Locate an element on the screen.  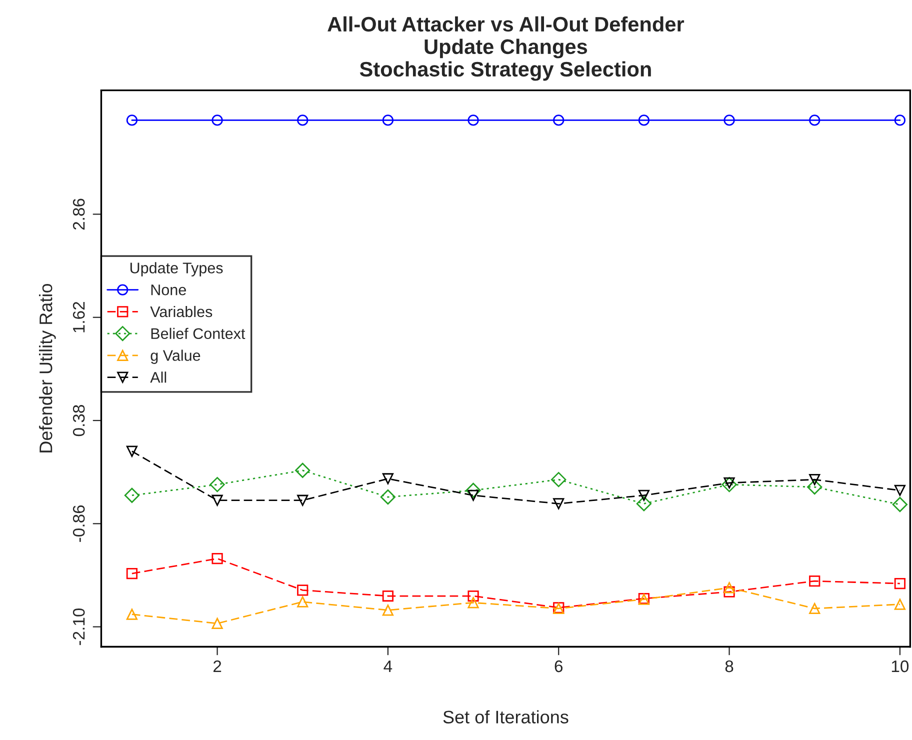
x-axis-title: Set of Iterations is located at coordinates (505, 717).